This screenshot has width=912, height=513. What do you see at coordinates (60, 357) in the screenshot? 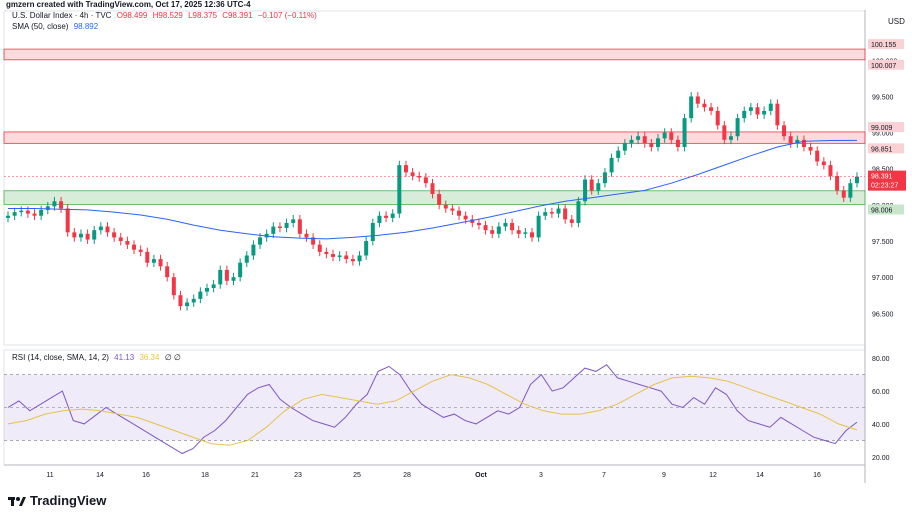
I see `rsi-label: RSI (14, close, SMA, 14, 2)` at bounding box center [60, 357].